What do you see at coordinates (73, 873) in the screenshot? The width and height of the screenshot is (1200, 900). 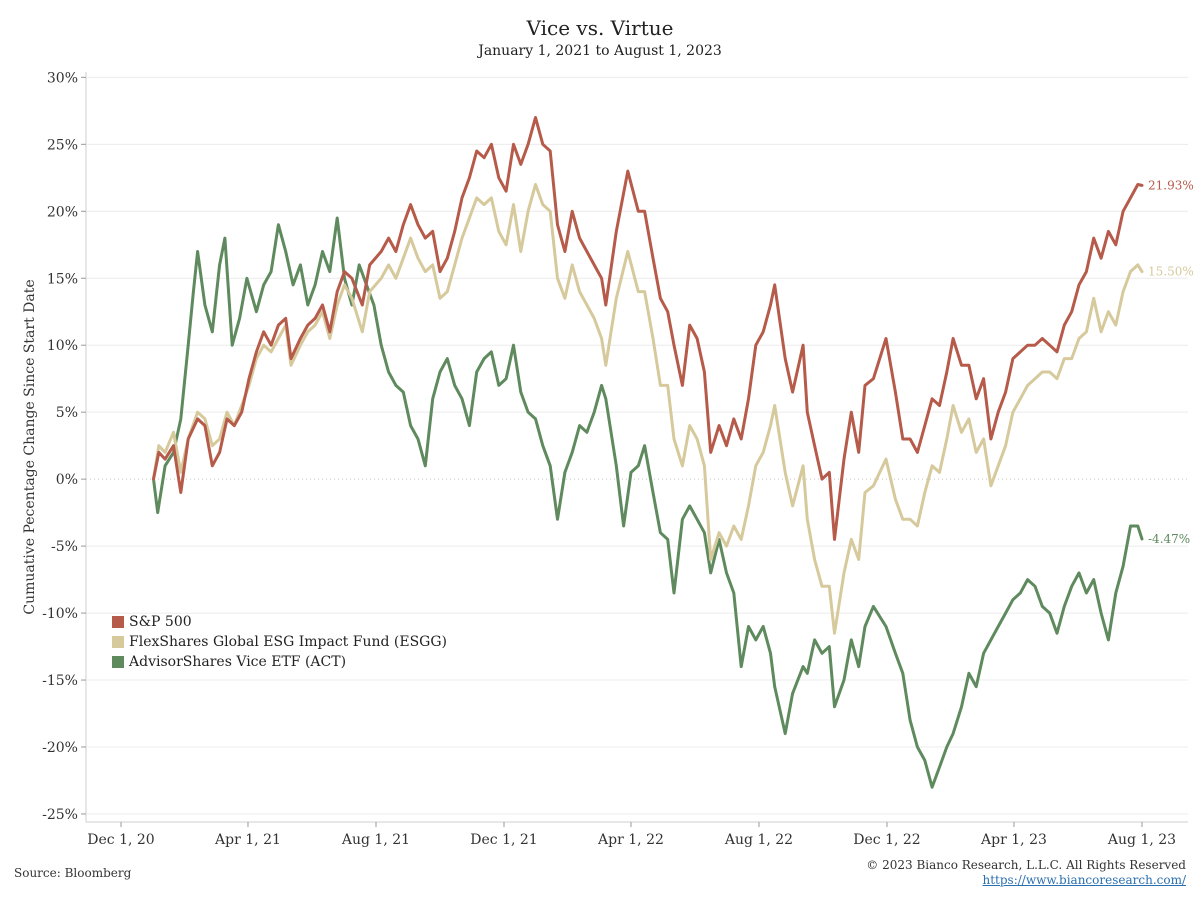 I see `source-note: Source: Bloomberg` at bounding box center [73, 873].